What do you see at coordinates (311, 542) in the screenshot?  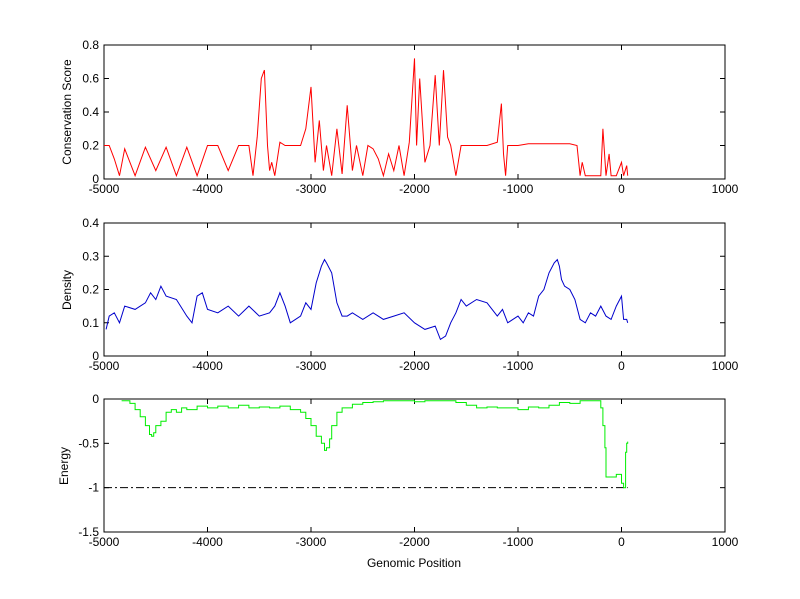 I see `energy-xtick-label: -3000` at bounding box center [311, 542].